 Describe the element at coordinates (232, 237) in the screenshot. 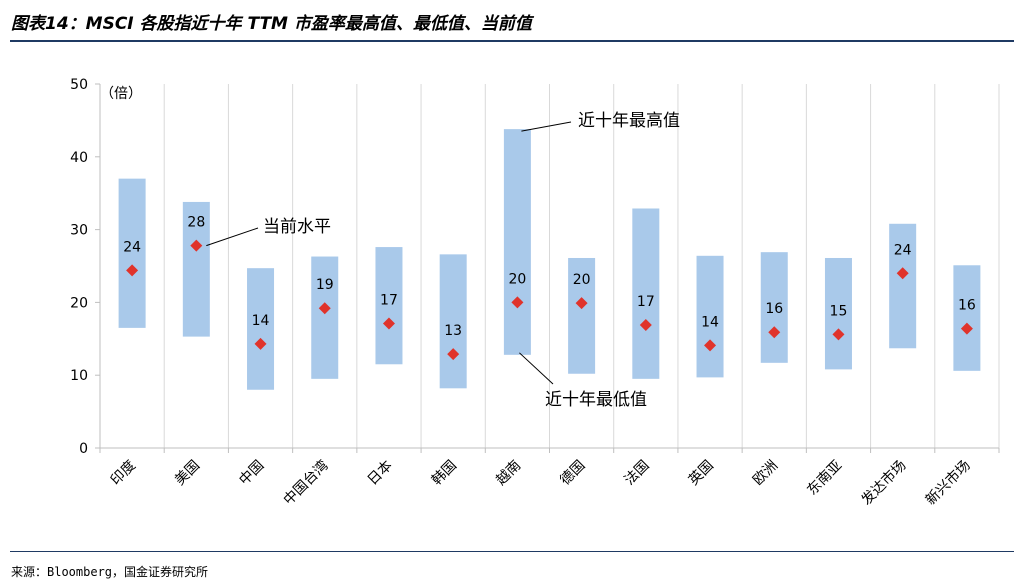

I see `annotation-current-leader` at that location.